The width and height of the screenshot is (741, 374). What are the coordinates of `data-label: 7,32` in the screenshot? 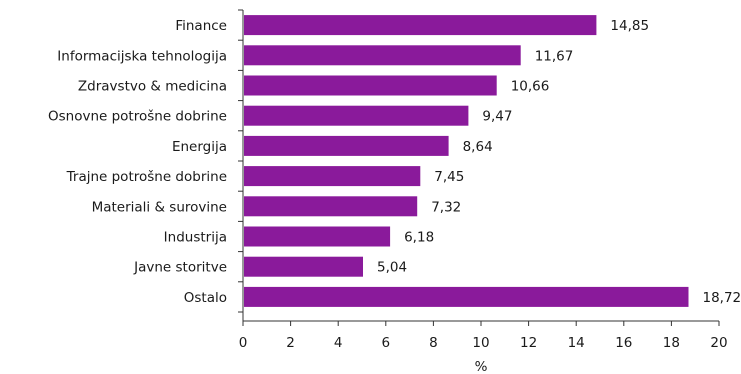 It's located at (446, 207).